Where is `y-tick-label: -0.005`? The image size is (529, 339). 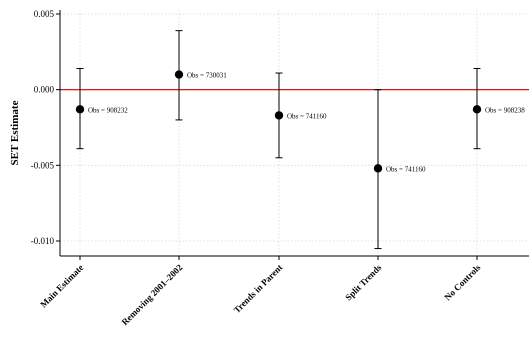 y-tick-label: -0.005 is located at coordinates (43, 165).